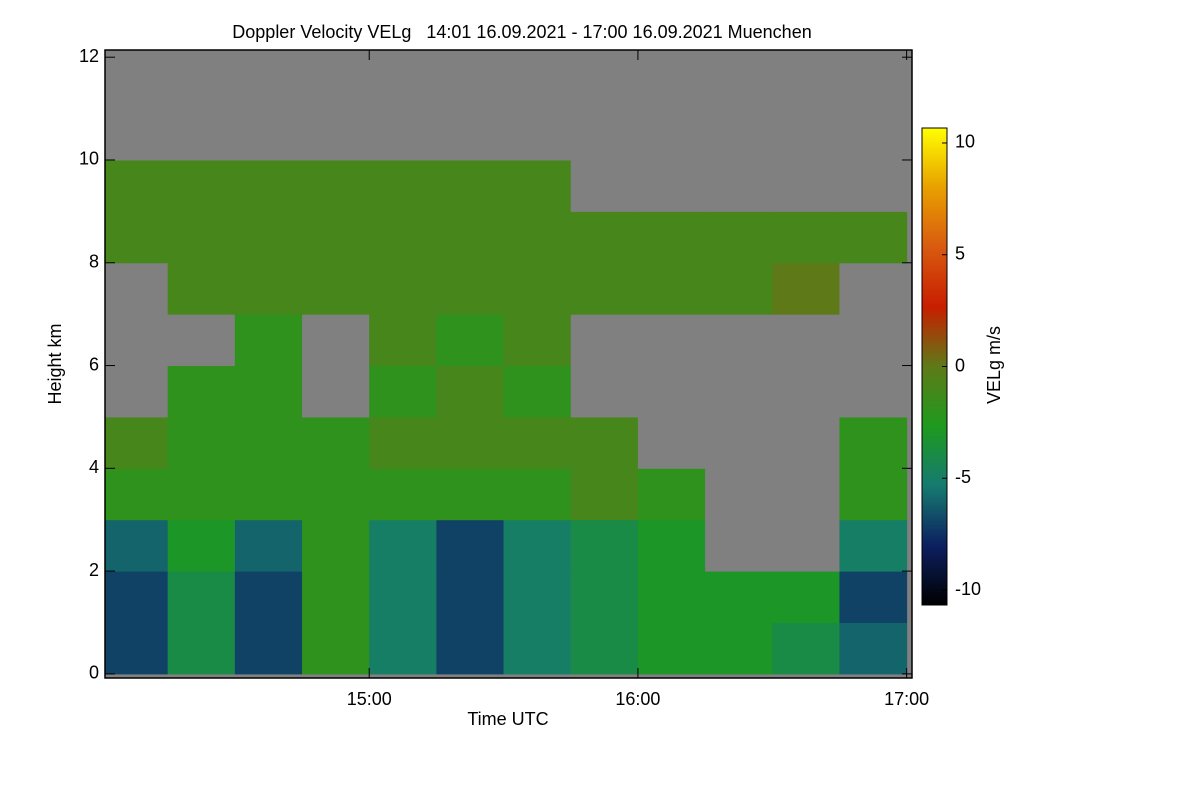 The width and height of the screenshot is (1200, 805). I want to click on x-tick-label: 17:00, so click(906, 699).